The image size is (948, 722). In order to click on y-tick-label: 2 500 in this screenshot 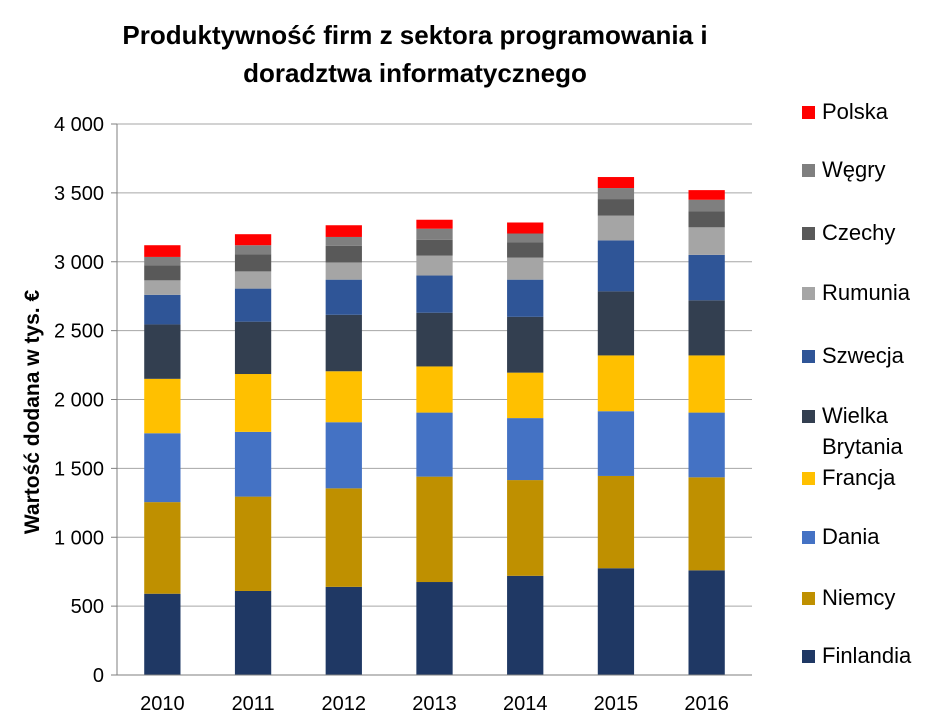, I will do `click(79, 332)`.